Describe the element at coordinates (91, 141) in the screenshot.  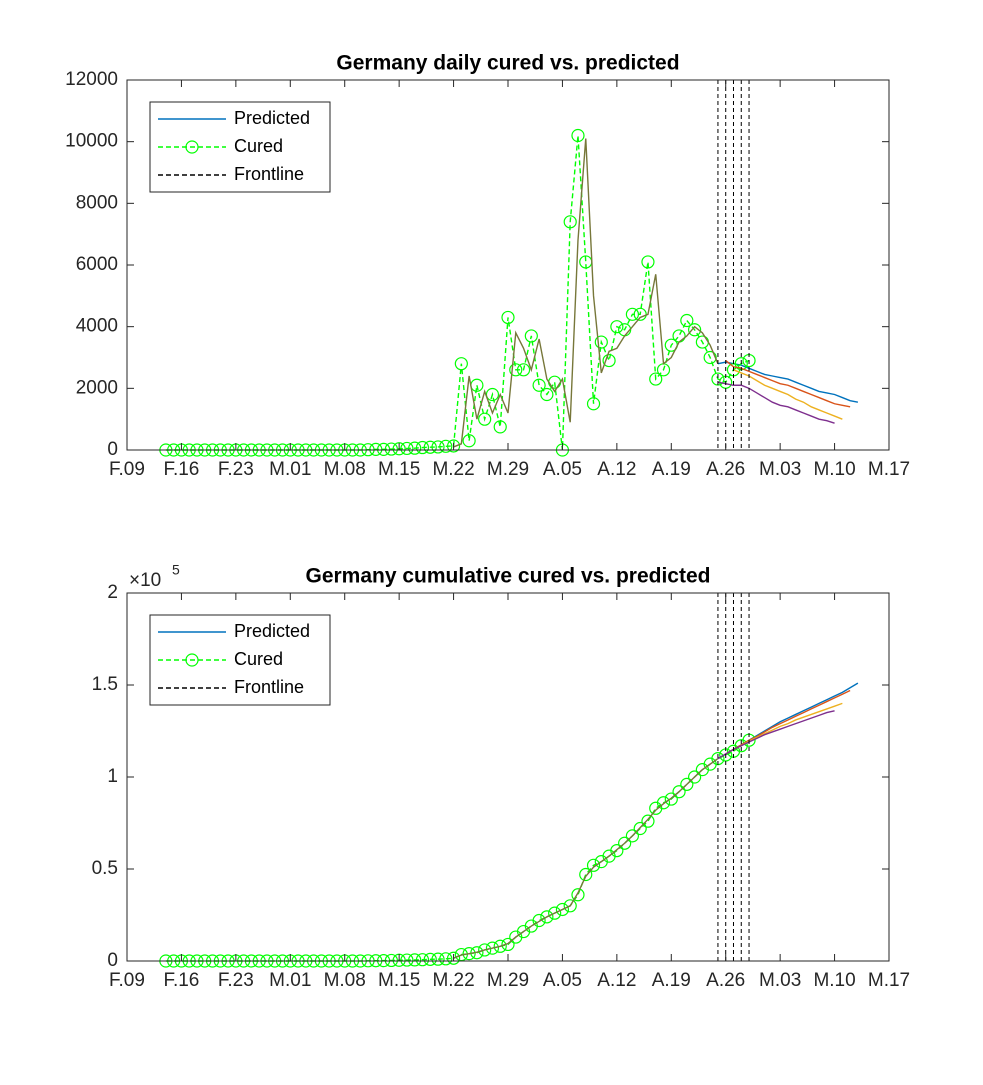
I see `y-tick-label: 10000` at that location.